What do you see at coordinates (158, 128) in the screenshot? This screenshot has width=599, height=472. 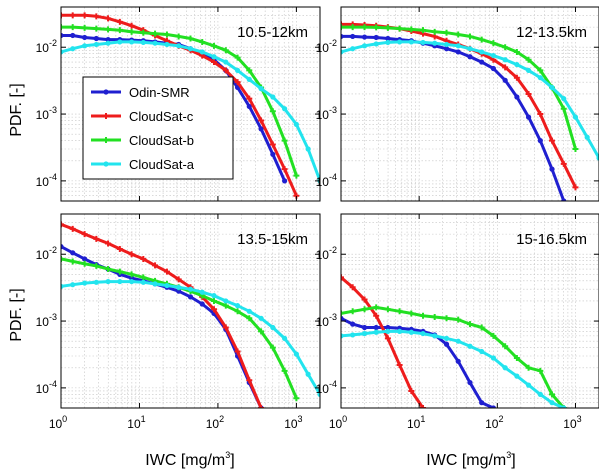 I see `legend-box` at bounding box center [158, 128].